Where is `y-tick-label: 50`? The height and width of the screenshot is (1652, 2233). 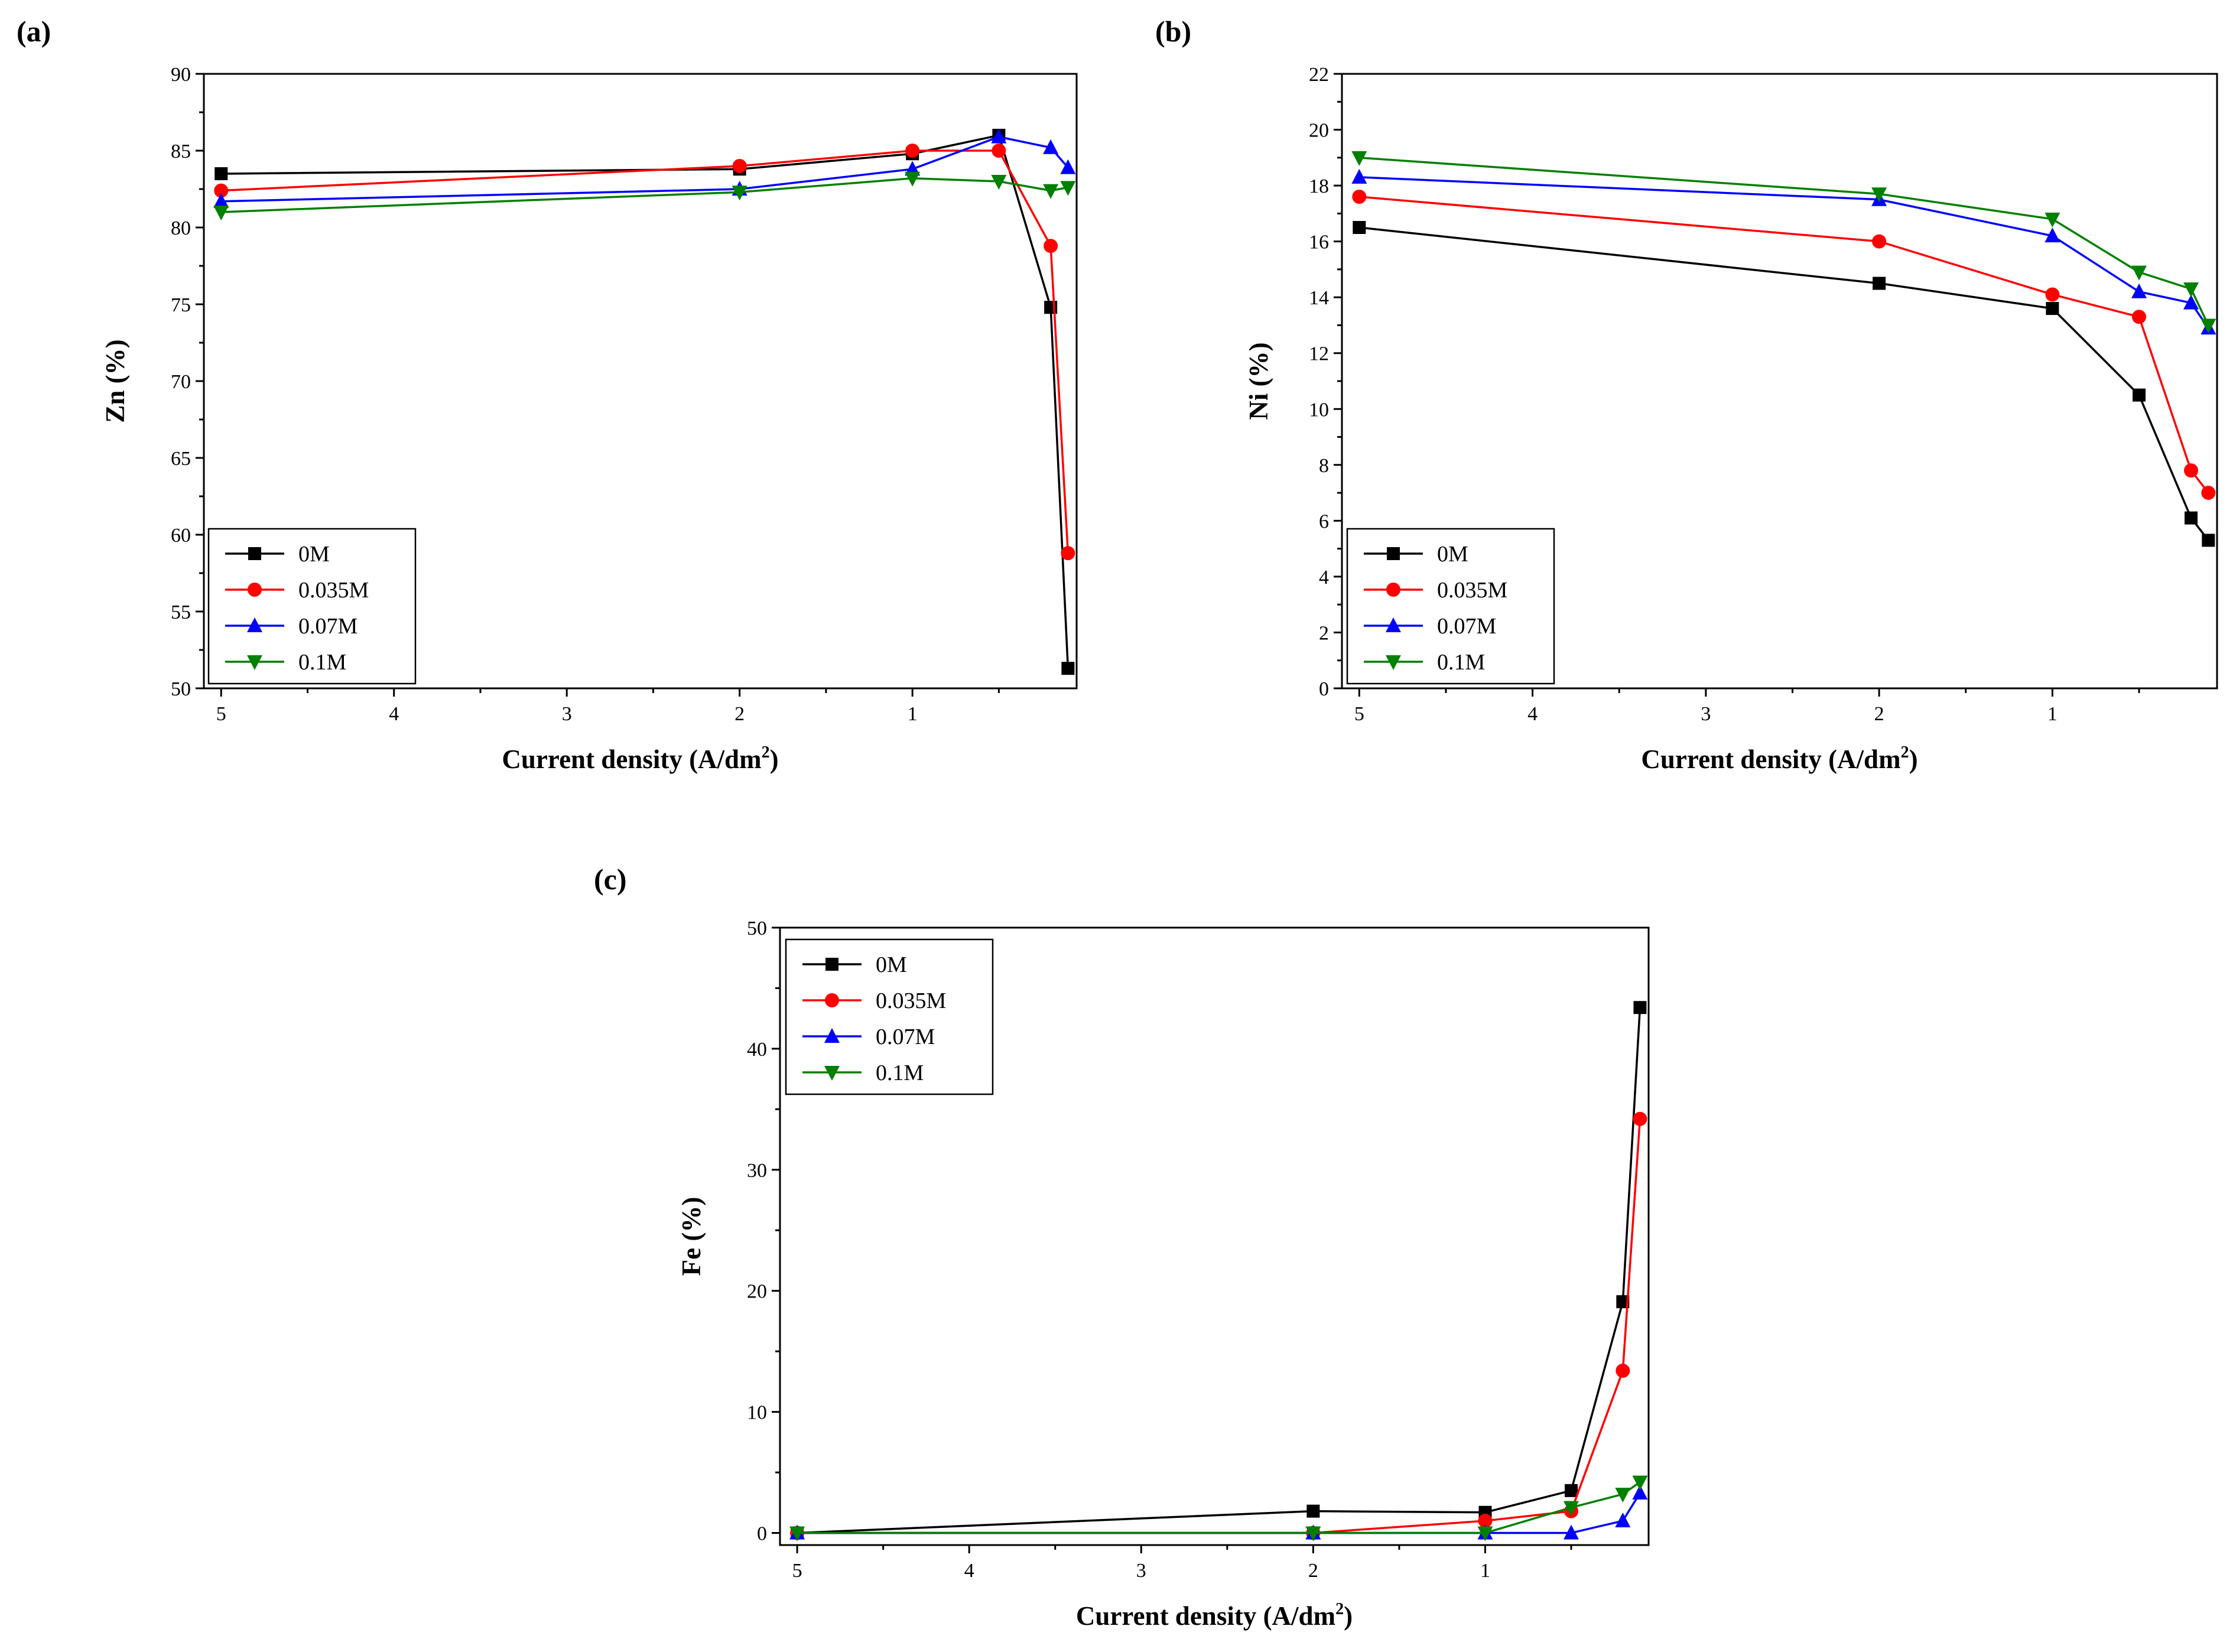
y-tick-label: 50 is located at coordinates (757, 928).